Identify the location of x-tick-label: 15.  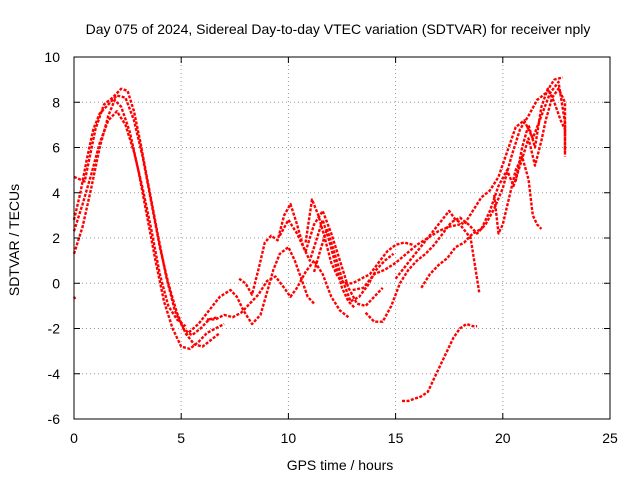
(396, 438).